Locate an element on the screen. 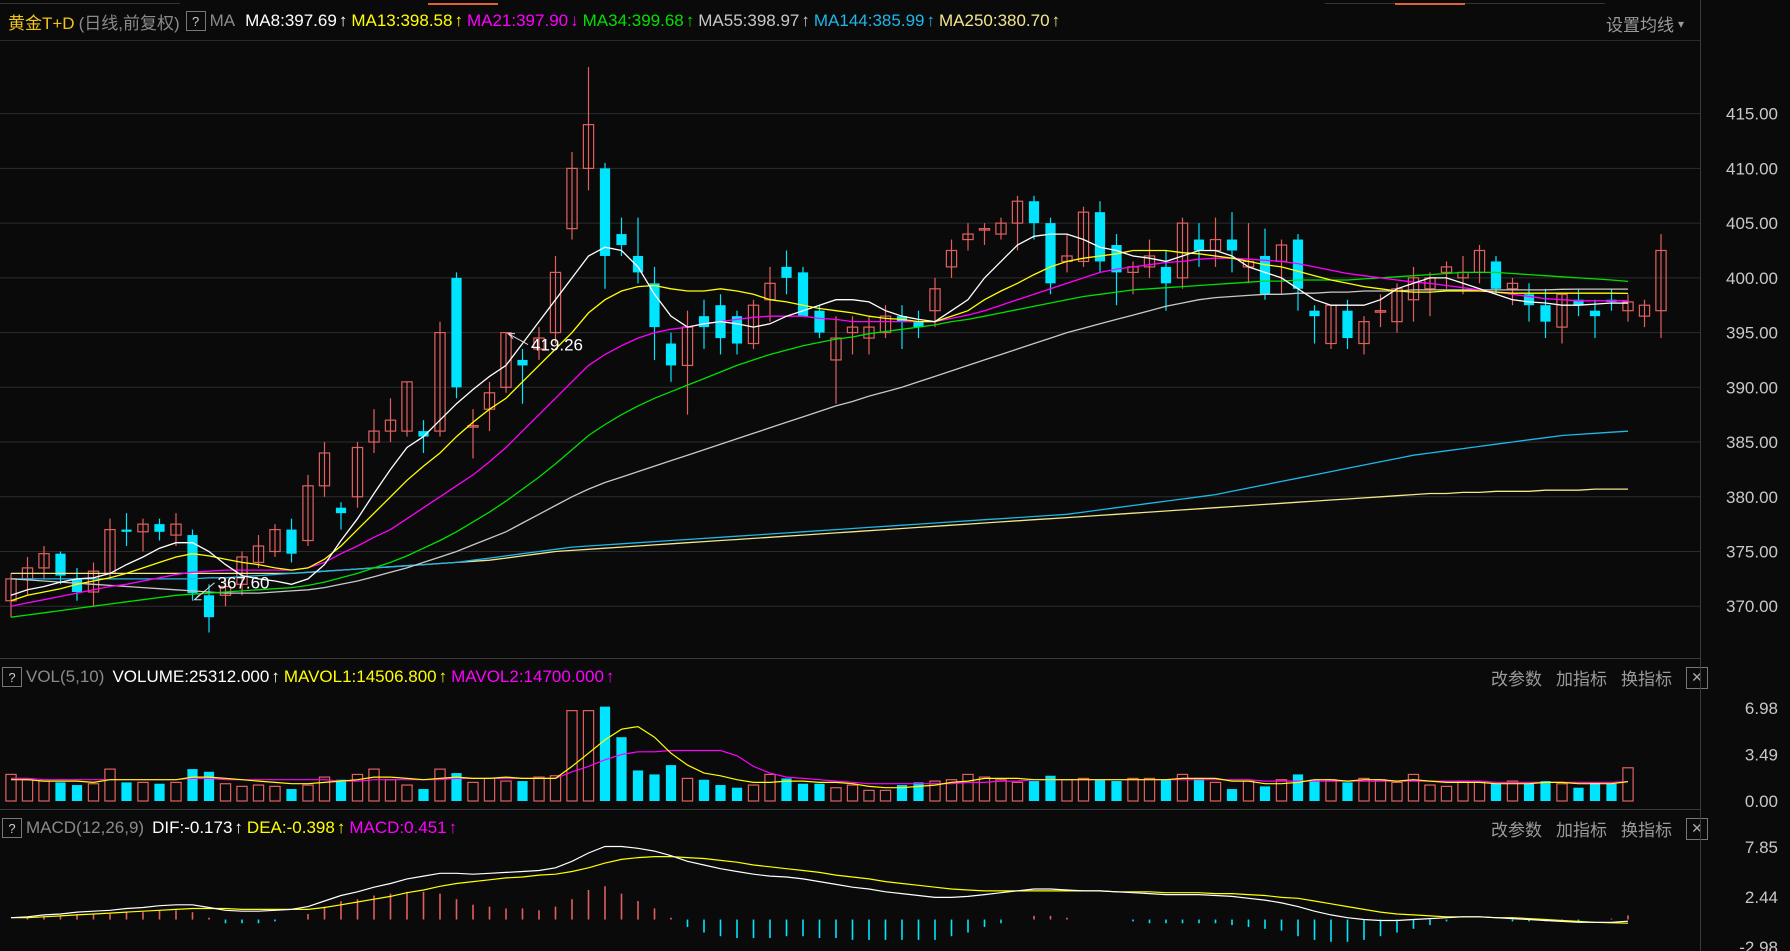  arrow-icon is located at coordinates (197, 597).